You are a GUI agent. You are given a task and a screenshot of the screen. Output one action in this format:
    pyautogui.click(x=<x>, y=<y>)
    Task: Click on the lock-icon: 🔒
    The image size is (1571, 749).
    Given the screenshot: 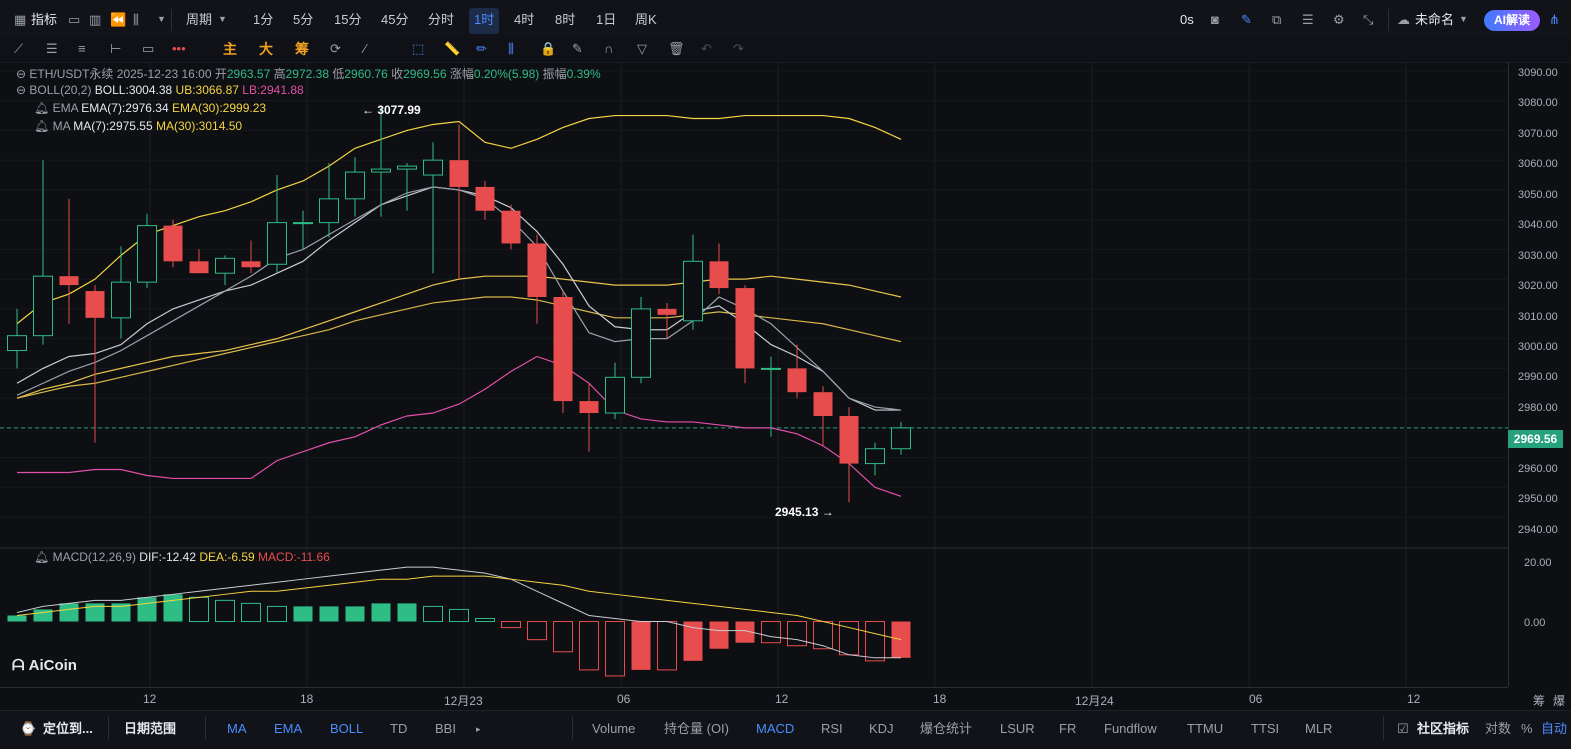 What is the action you would take?
    pyautogui.click(x=548, y=48)
    